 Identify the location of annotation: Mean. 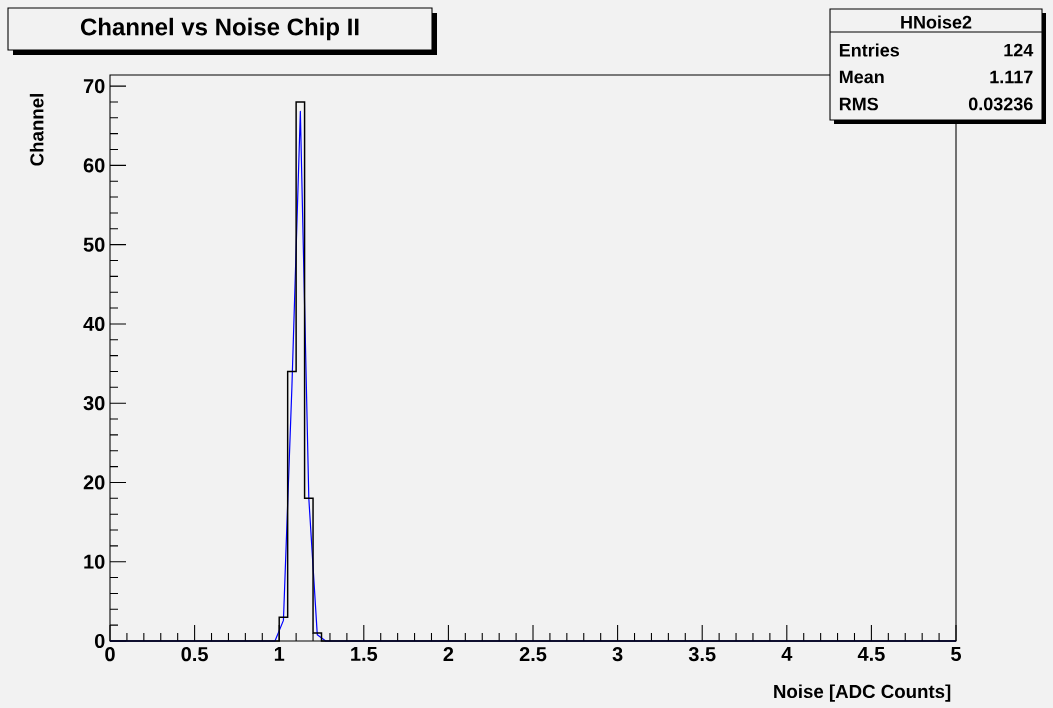
(861, 77).